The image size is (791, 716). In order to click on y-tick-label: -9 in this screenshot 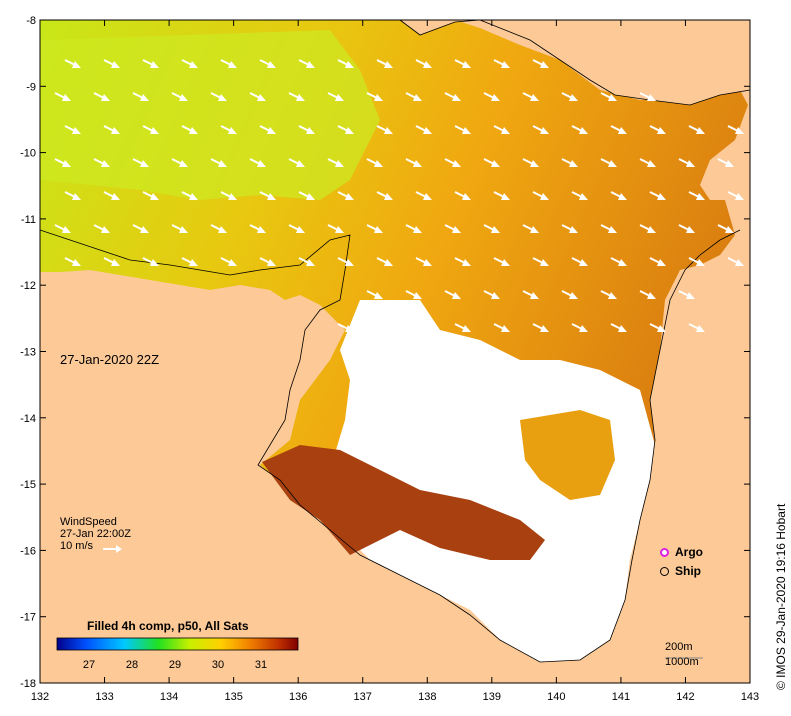, I will do `click(31, 87)`.